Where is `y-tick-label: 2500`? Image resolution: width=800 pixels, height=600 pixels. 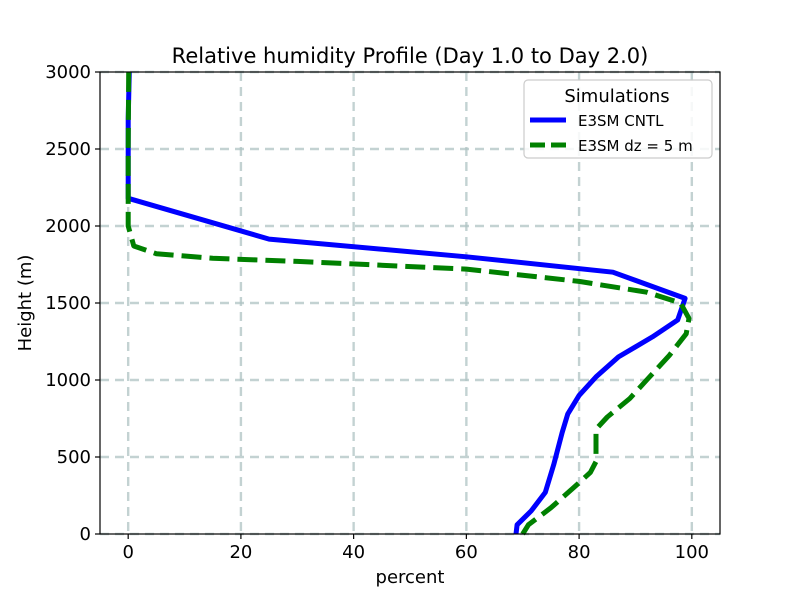
y-tick-label: 2500 is located at coordinates (68, 149).